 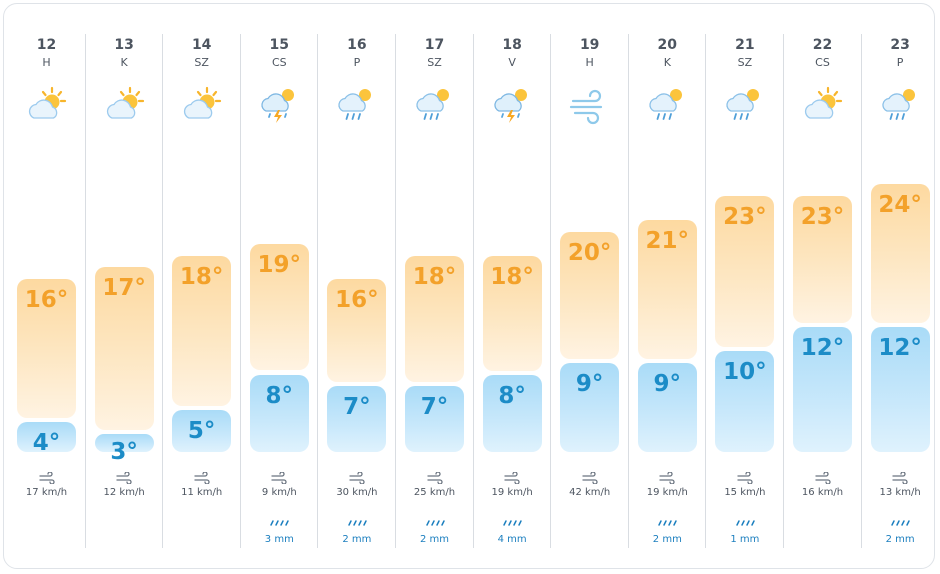 I want to click on day-column: 20 K 21° 9° 19 km/h 2 mm, so click(x=667, y=291).